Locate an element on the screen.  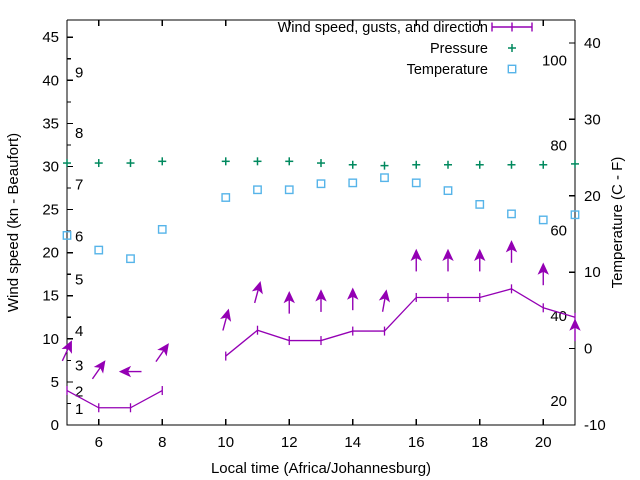
y2-tick-label: 20 is located at coordinates (592, 196).